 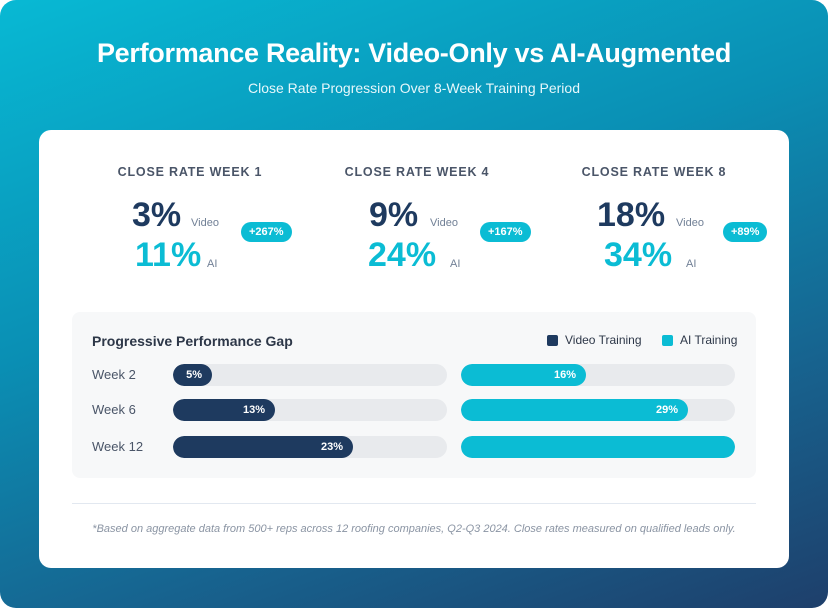 I want to click on bar-video-week-6: 13%, so click(x=224, y=410).